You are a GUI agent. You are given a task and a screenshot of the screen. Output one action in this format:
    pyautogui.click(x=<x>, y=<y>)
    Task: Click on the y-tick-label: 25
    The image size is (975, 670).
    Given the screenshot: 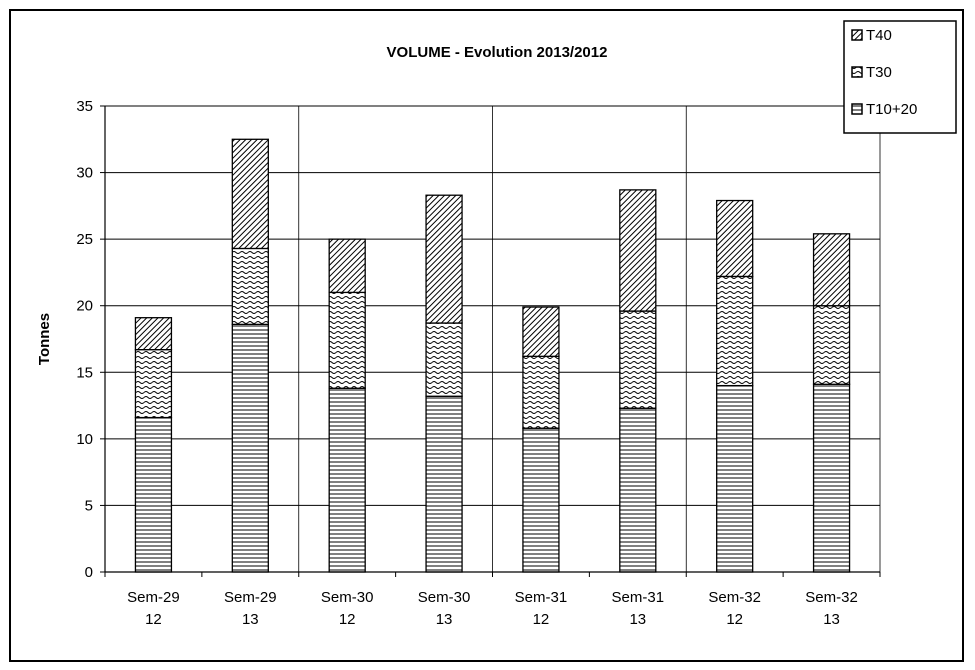 What is the action you would take?
    pyautogui.click(x=84, y=239)
    